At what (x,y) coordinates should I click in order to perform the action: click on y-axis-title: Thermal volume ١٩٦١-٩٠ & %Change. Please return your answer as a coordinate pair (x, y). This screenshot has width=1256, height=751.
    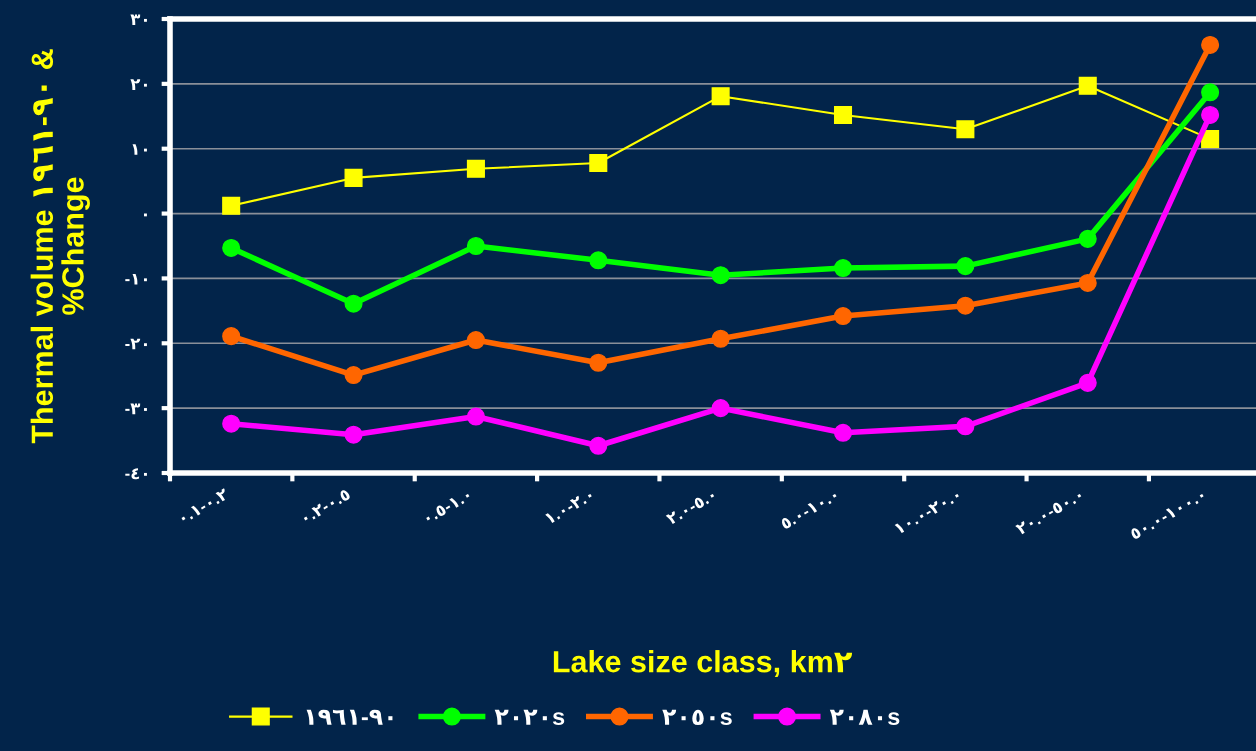
    Looking at the image, I should click on (60, 246).